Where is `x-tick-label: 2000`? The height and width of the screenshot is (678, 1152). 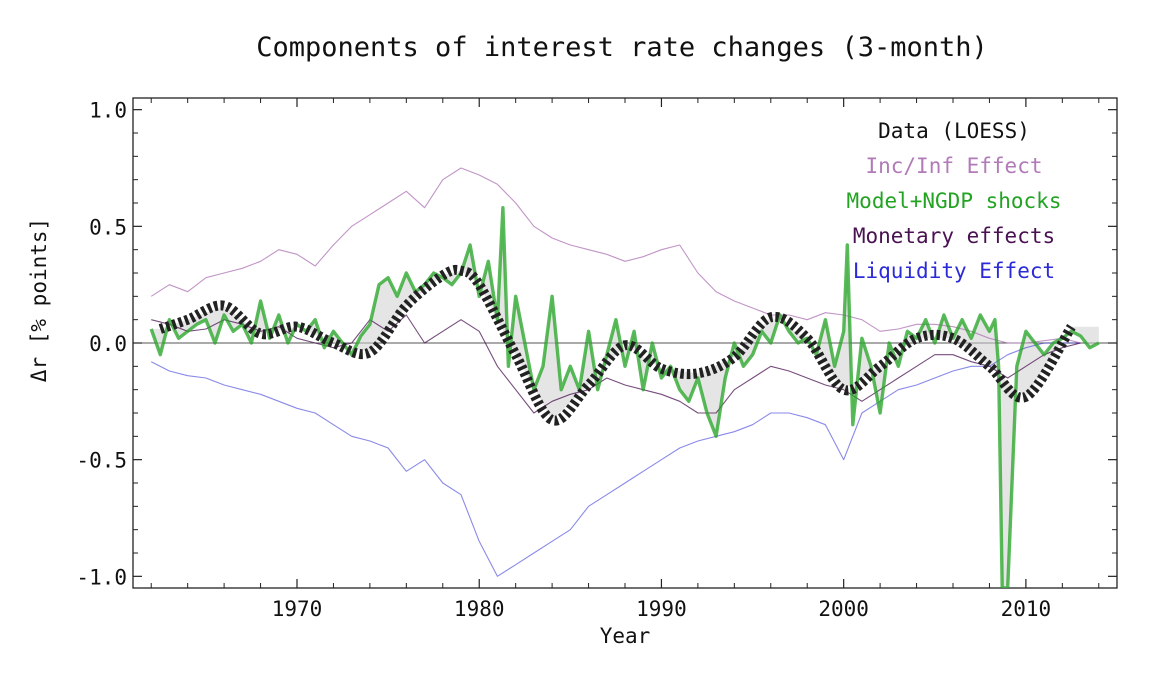 x-tick-label: 2000 is located at coordinates (843, 609).